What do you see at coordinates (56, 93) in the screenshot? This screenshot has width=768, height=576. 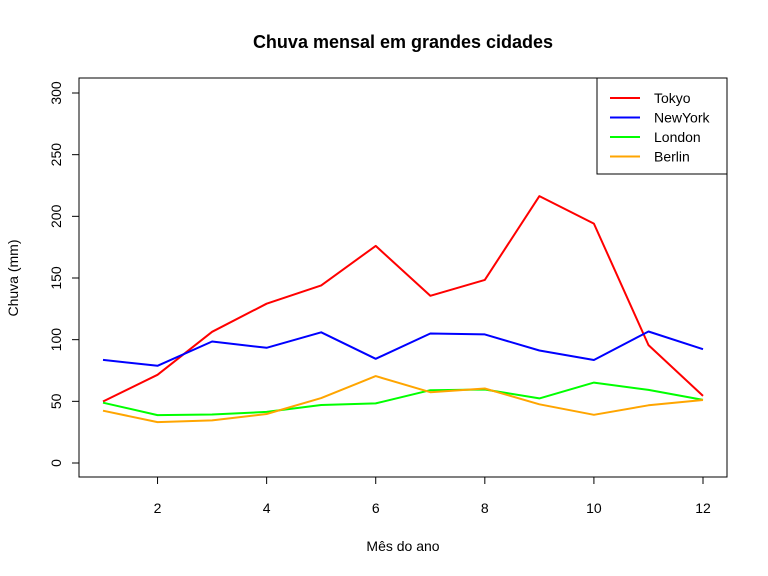 I see `y-tick-label: 300` at bounding box center [56, 93].